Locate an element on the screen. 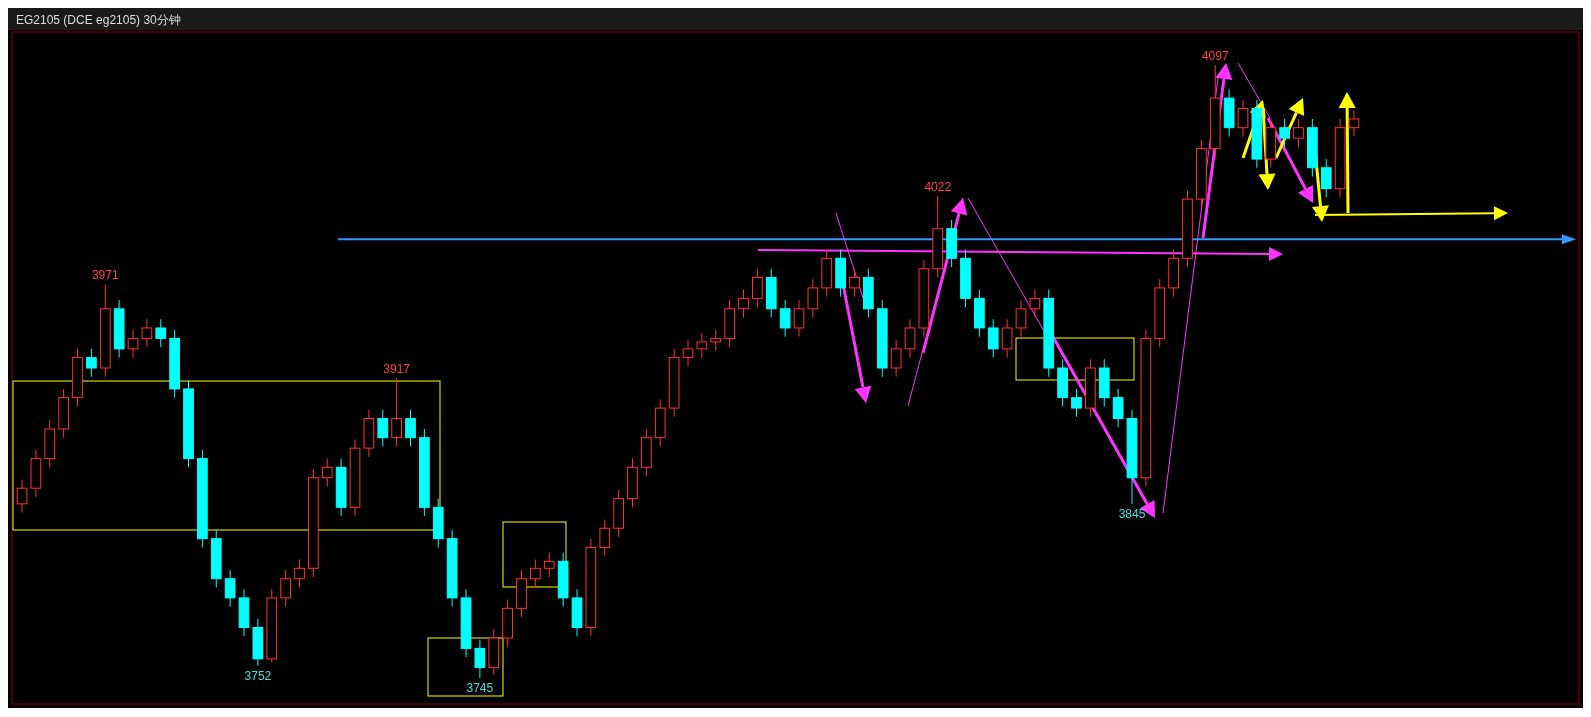 This screenshot has width=1591, height=717. annotation: 3917 is located at coordinates (397, 369).